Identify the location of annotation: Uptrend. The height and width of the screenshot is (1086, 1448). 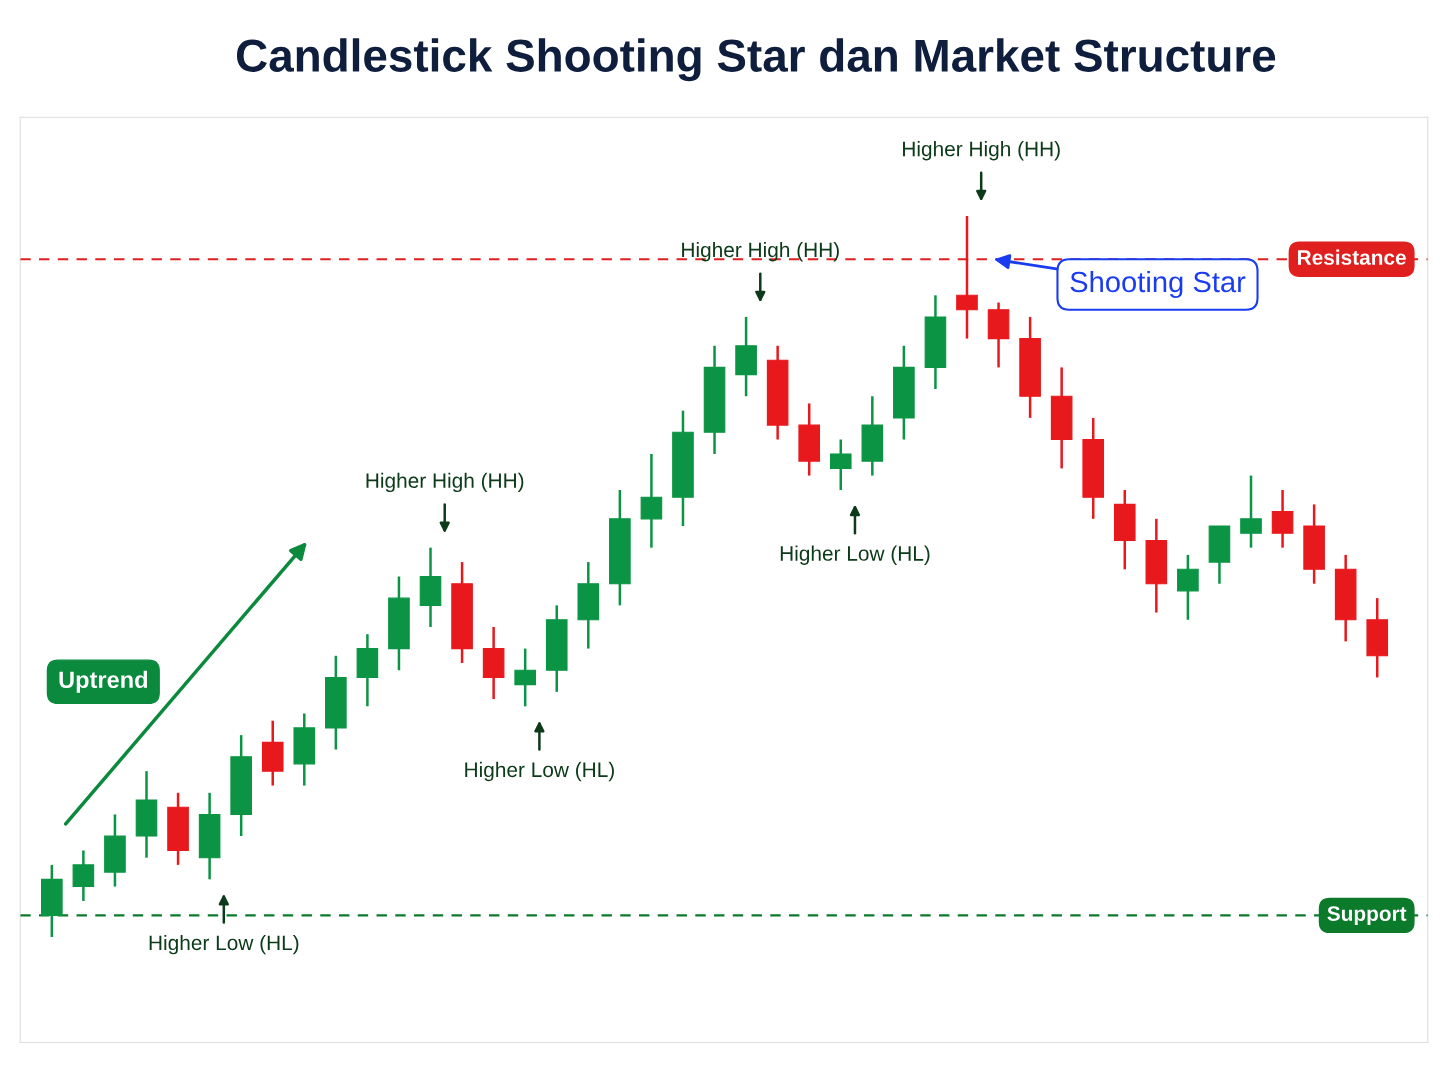
(103, 681).